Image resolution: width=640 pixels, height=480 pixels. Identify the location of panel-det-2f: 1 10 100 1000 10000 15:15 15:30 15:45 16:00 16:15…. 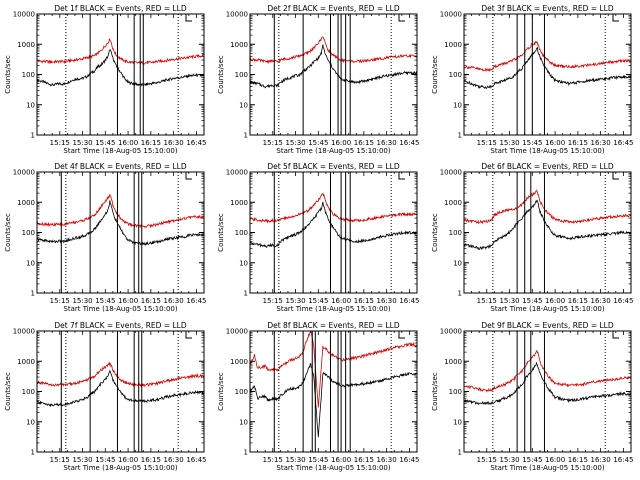
(318, 79).